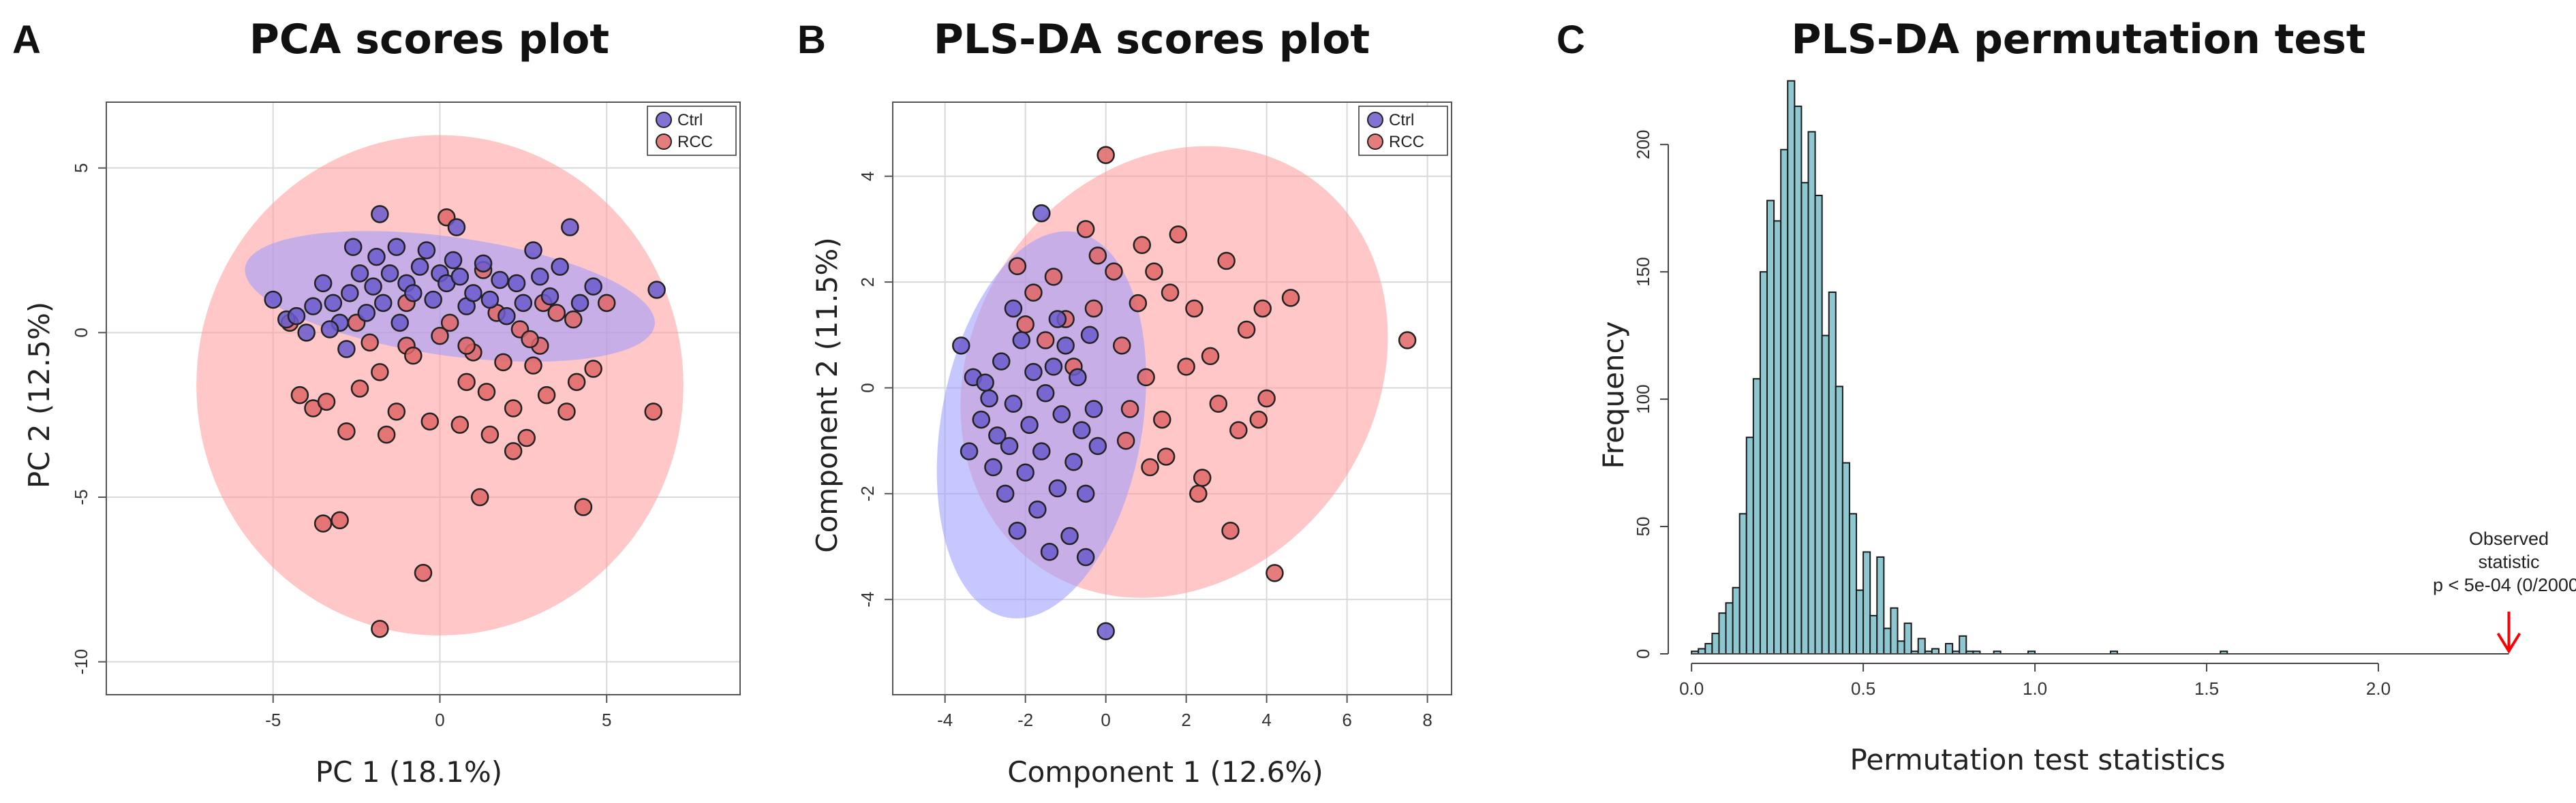  Describe the element at coordinates (867, 282) in the screenshot. I see `panel-b-y-tick-label-3: 2` at that location.